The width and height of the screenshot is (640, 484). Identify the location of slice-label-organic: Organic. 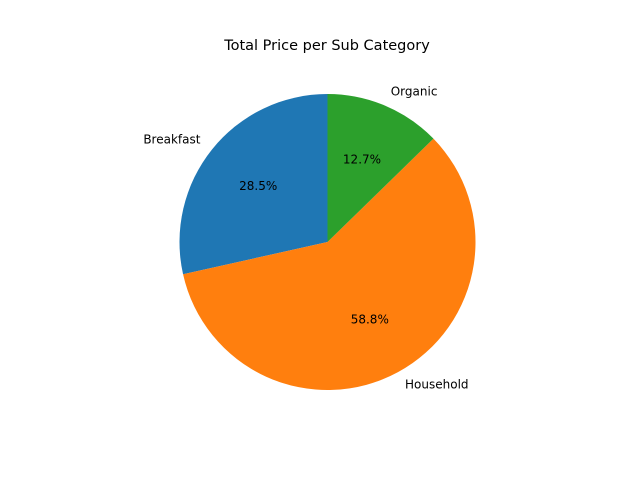
(414, 91).